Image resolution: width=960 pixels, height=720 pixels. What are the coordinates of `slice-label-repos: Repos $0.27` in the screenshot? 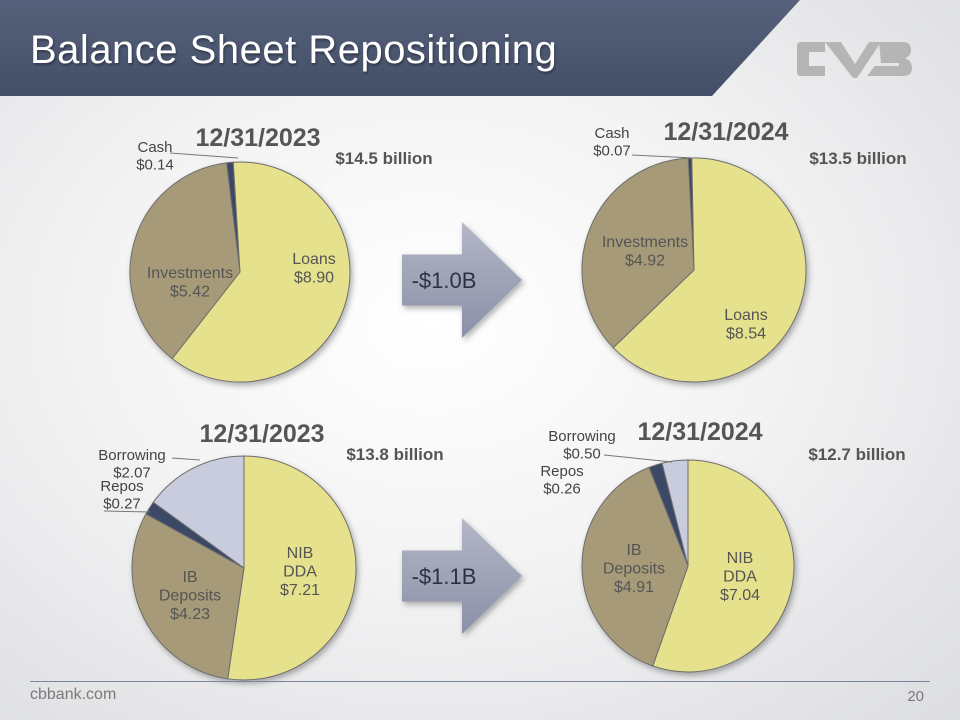 It's located at (121, 495).